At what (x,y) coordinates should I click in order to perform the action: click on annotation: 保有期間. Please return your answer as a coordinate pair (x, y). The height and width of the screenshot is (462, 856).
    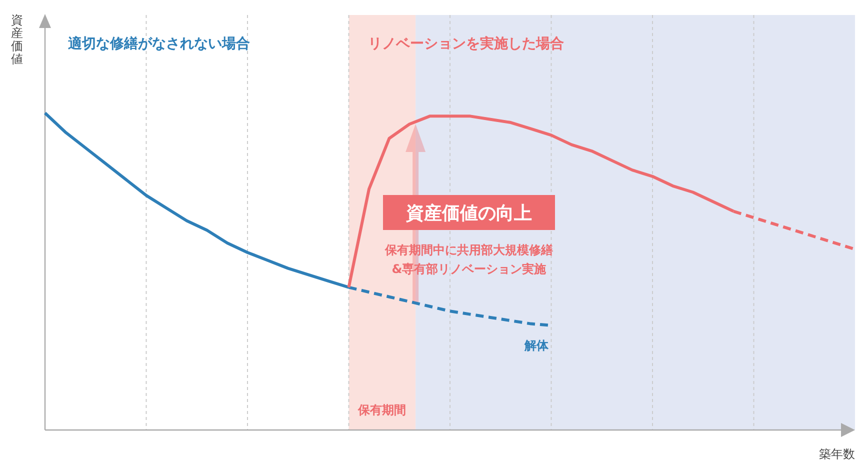
    Looking at the image, I should click on (381, 410).